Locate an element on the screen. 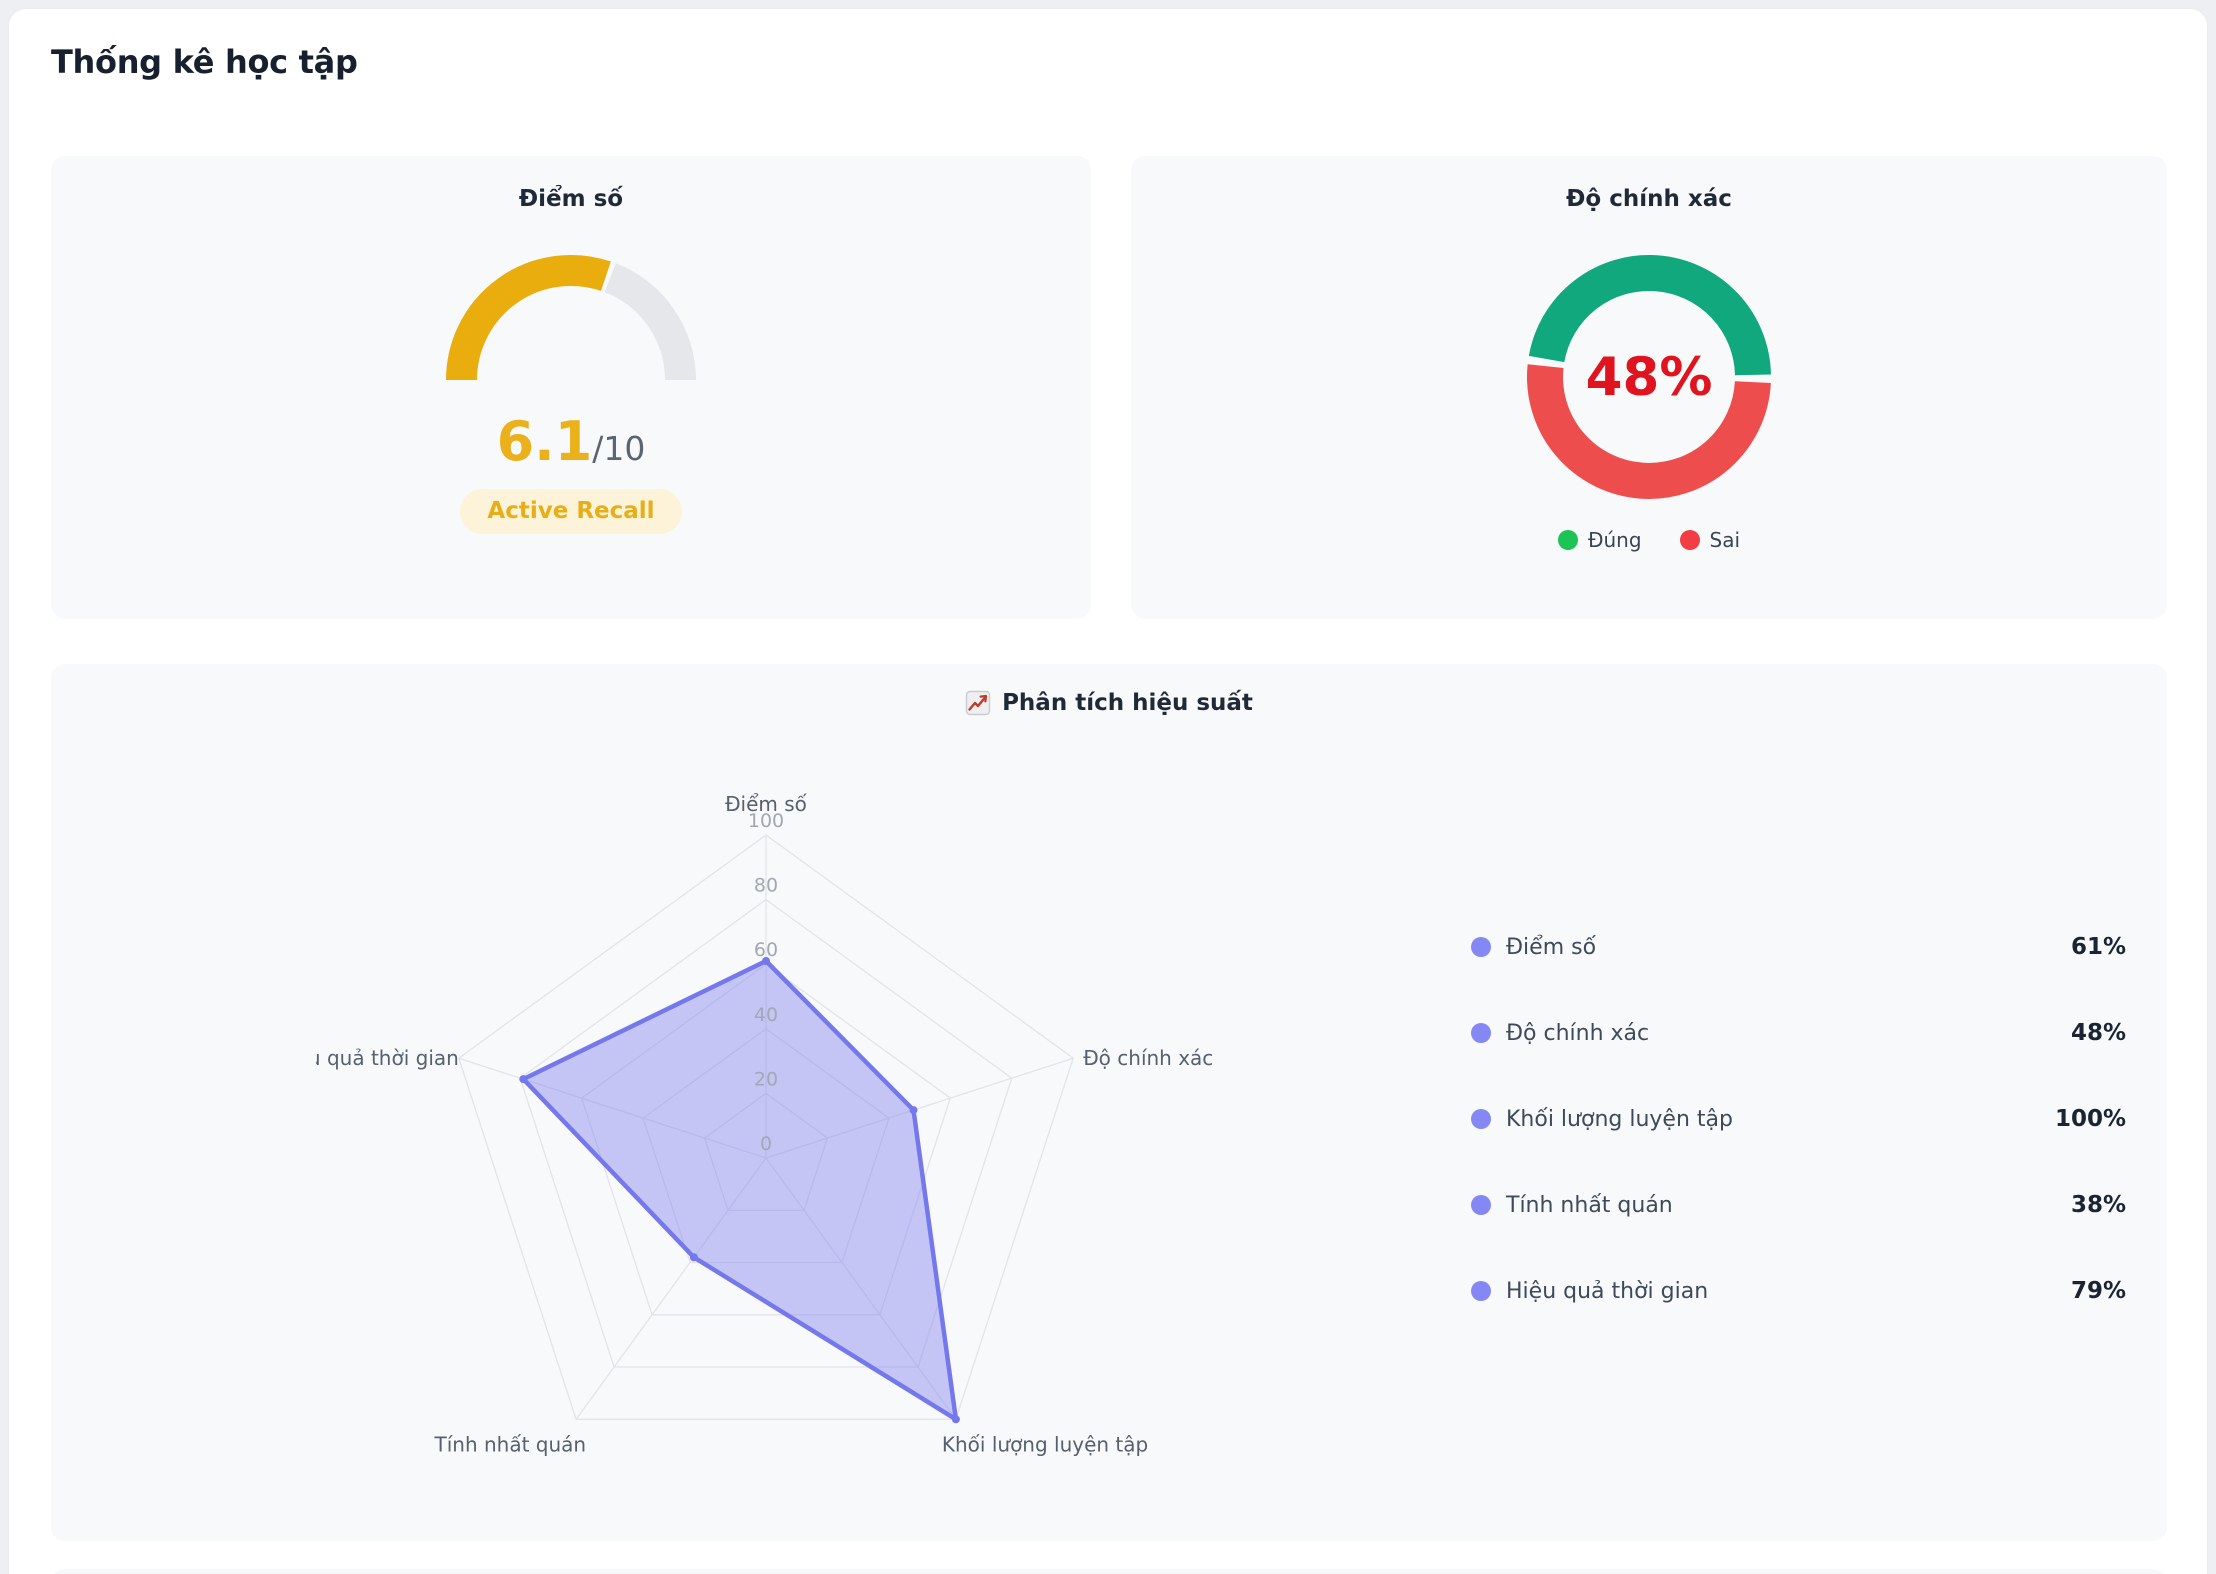 This screenshot has width=2216, height=1574. performance-legend-row-1: Độ chính xác 48% is located at coordinates (1798, 1033).